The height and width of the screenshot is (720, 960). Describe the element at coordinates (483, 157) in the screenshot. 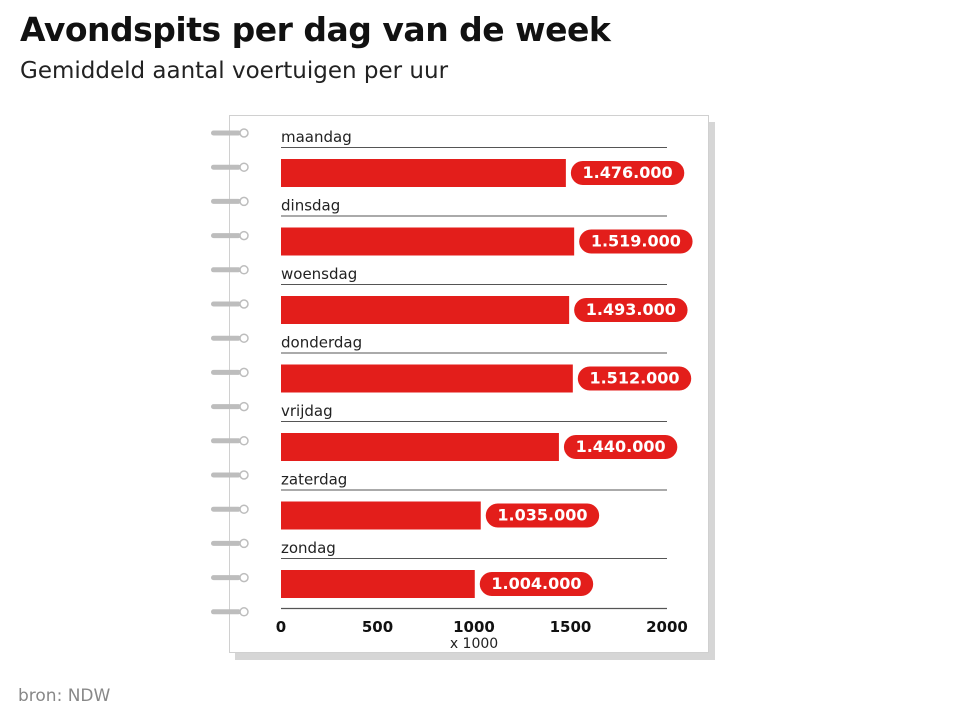

I see `bar-row: maandag 1.476.000` at that location.